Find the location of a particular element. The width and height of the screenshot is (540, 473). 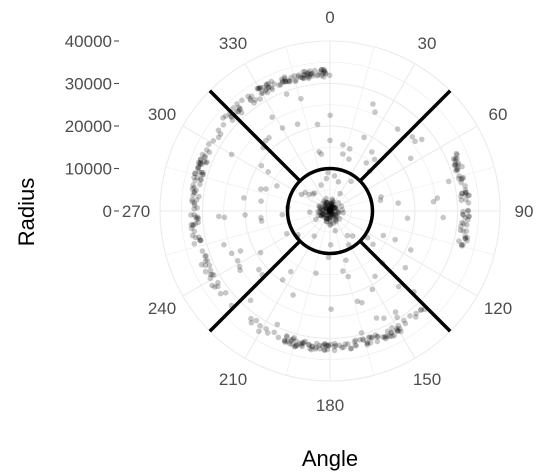

angle-tick-label: 300 is located at coordinates (162, 114).